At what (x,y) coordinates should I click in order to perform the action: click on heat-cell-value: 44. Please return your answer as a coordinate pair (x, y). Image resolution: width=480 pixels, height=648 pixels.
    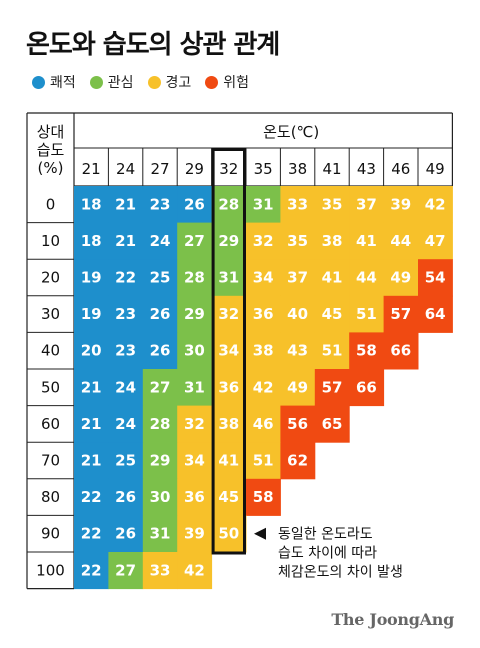
    Looking at the image, I should click on (400, 241).